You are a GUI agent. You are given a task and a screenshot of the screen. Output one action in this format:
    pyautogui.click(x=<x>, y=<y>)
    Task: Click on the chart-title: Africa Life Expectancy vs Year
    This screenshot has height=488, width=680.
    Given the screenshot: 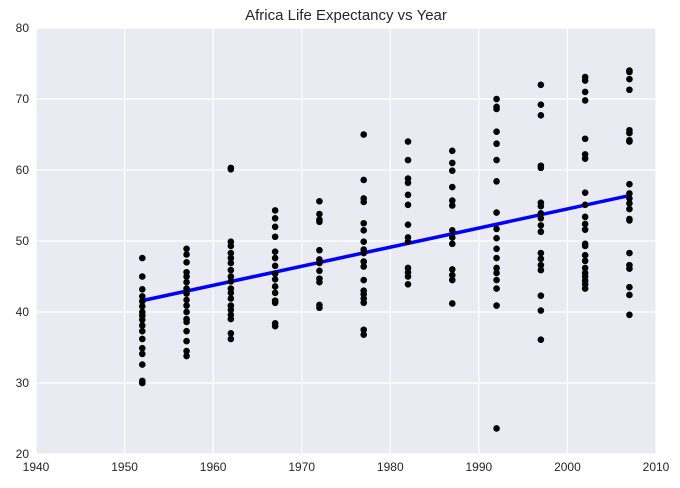 What is the action you would take?
    pyautogui.click(x=346, y=15)
    